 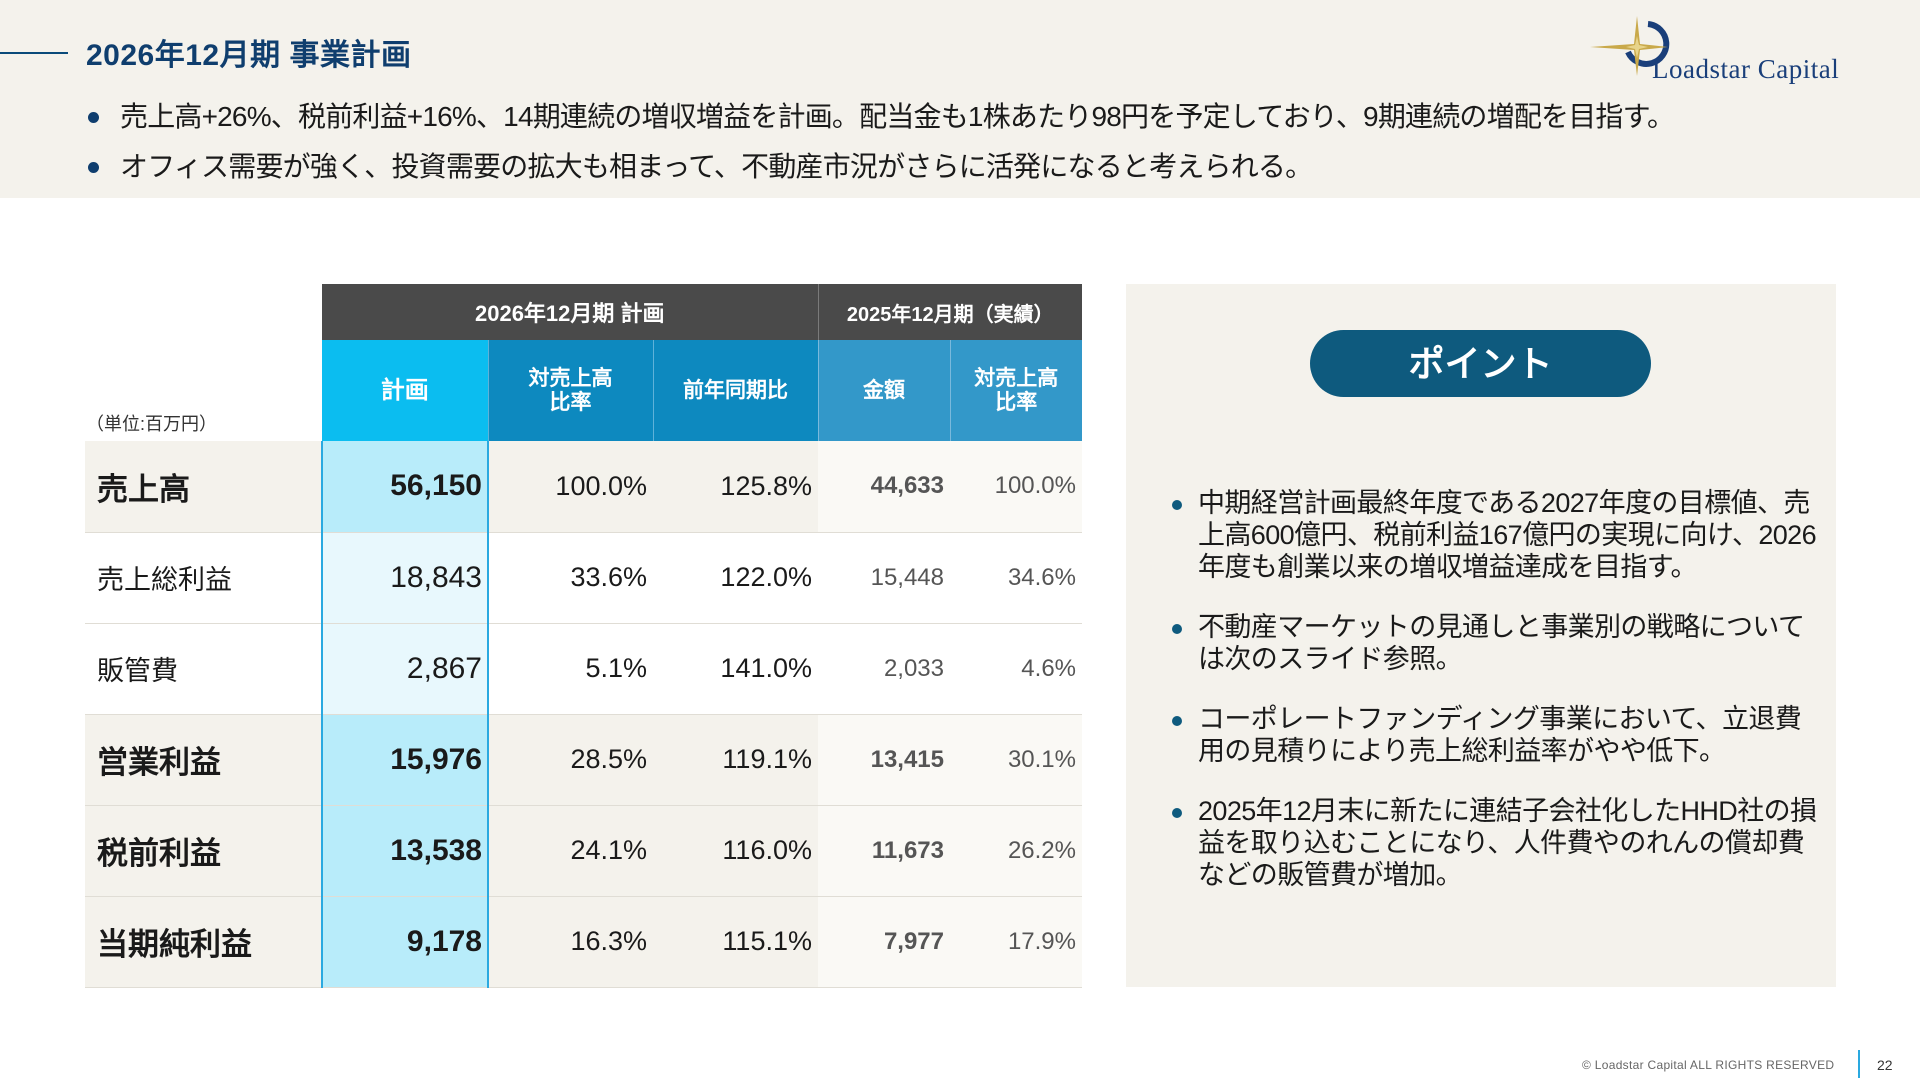 I want to click on footer-divider, so click(x=1859, y=1064).